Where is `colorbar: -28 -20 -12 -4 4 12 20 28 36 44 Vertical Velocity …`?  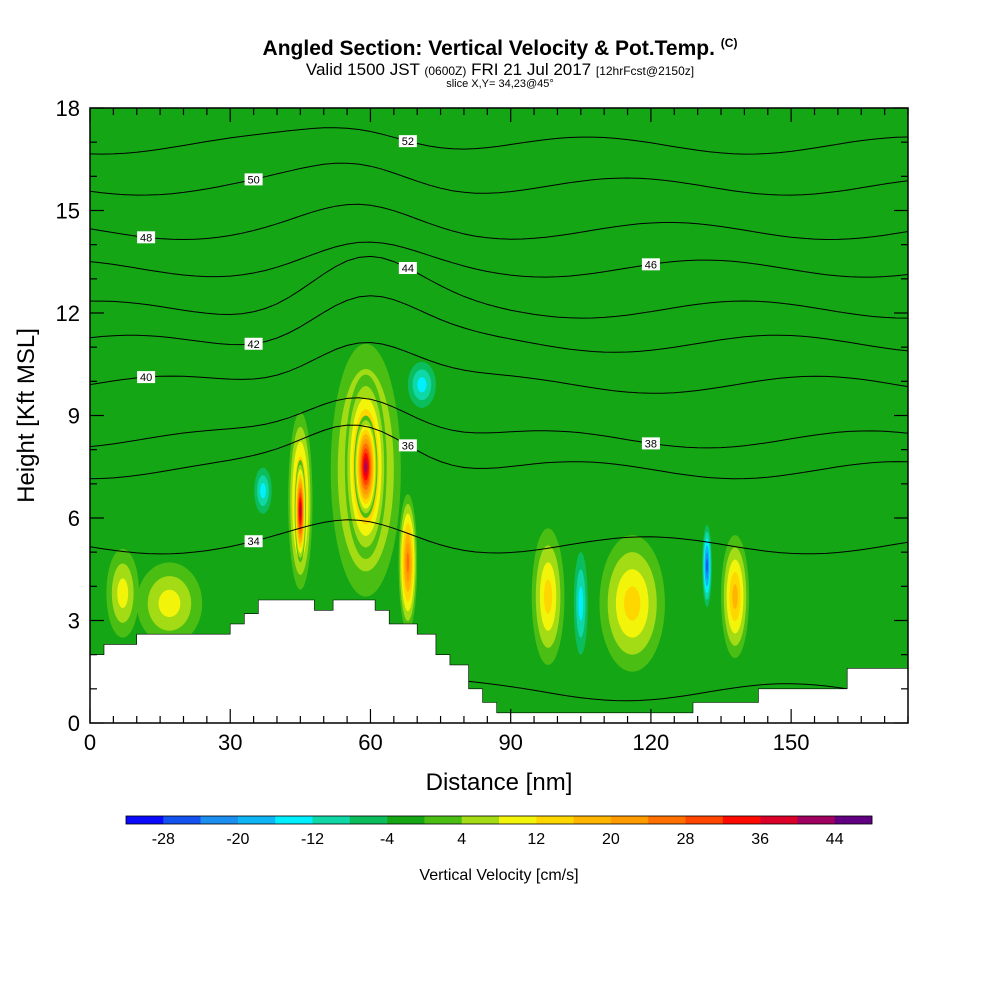
colorbar: -28 -20 -12 -4 4 12 20 28 36 44 Vertical Velocity … is located at coordinates (499, 849).